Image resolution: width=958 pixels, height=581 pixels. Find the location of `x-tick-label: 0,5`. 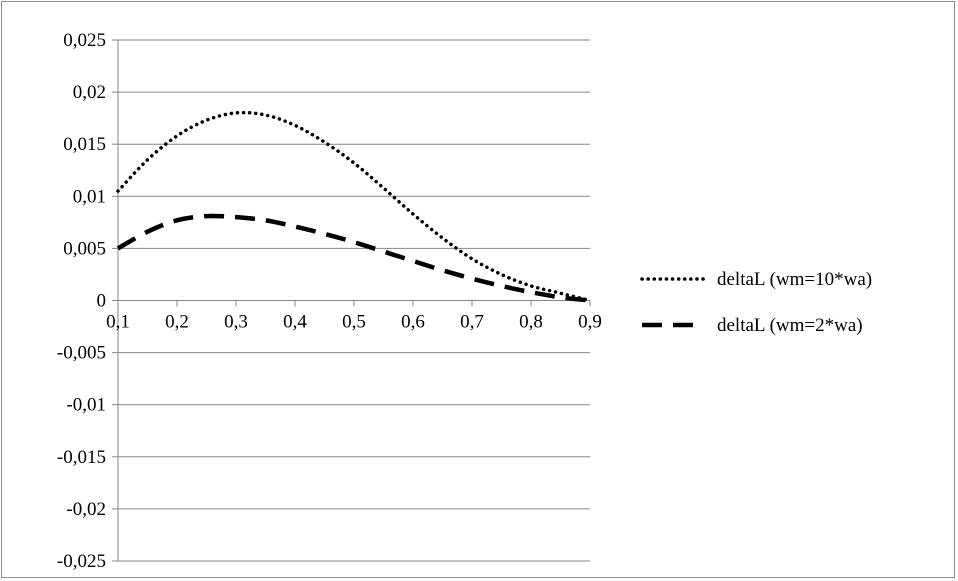

x-tick-label: 0,5 is located at coordinates (354, 322).